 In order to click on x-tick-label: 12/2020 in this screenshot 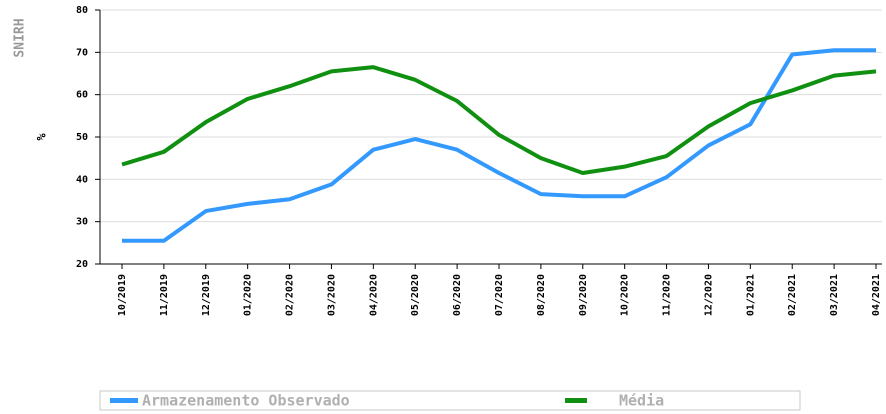, I will do `click(708, 295)`.